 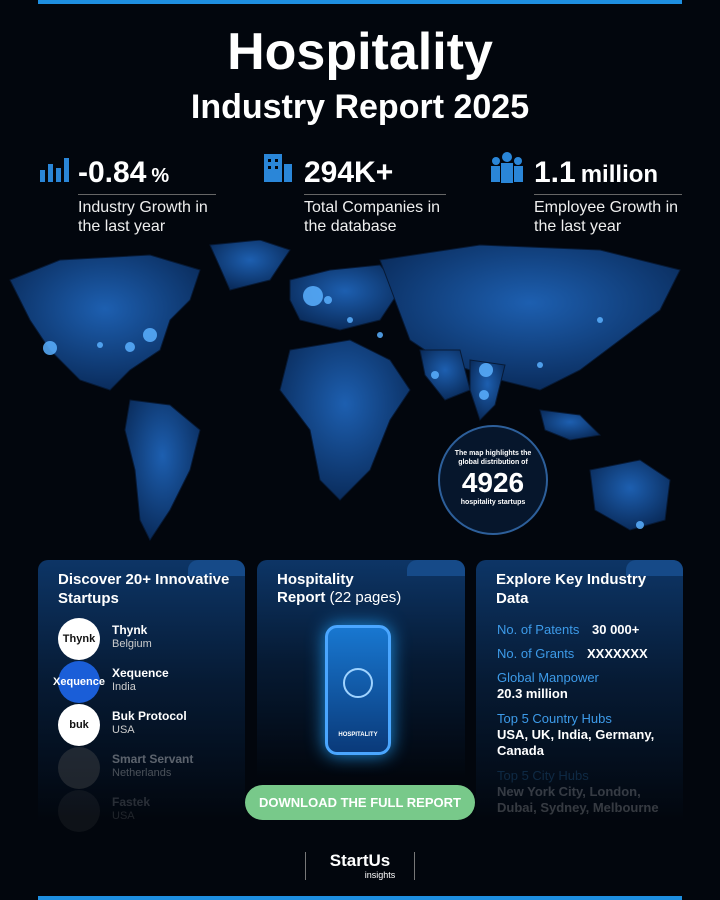 I want to click on bottom-bar, so click(x=360, y=898).